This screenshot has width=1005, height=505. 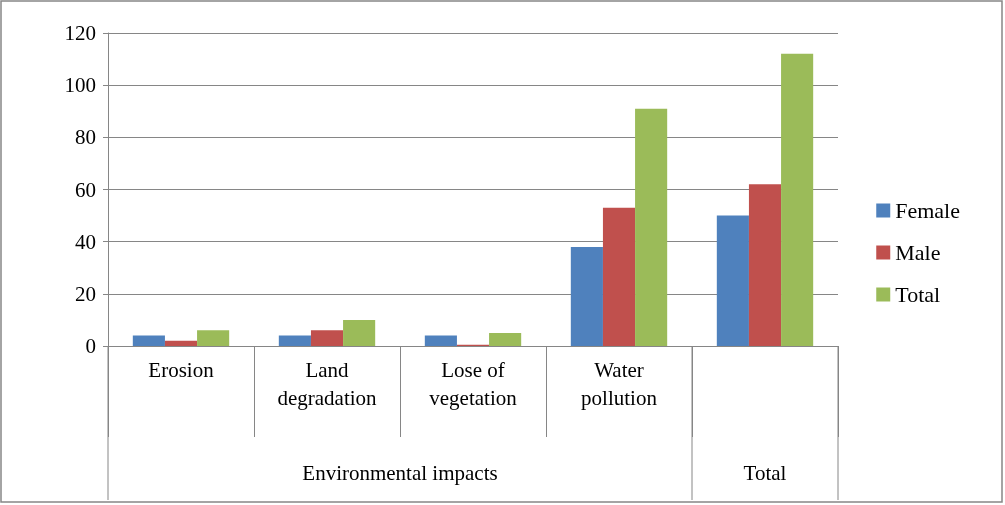 What do you see at coordinates (80, 33) in the screenshot?
I see `y-tick-label: 120` at bounding box center [80, 33].